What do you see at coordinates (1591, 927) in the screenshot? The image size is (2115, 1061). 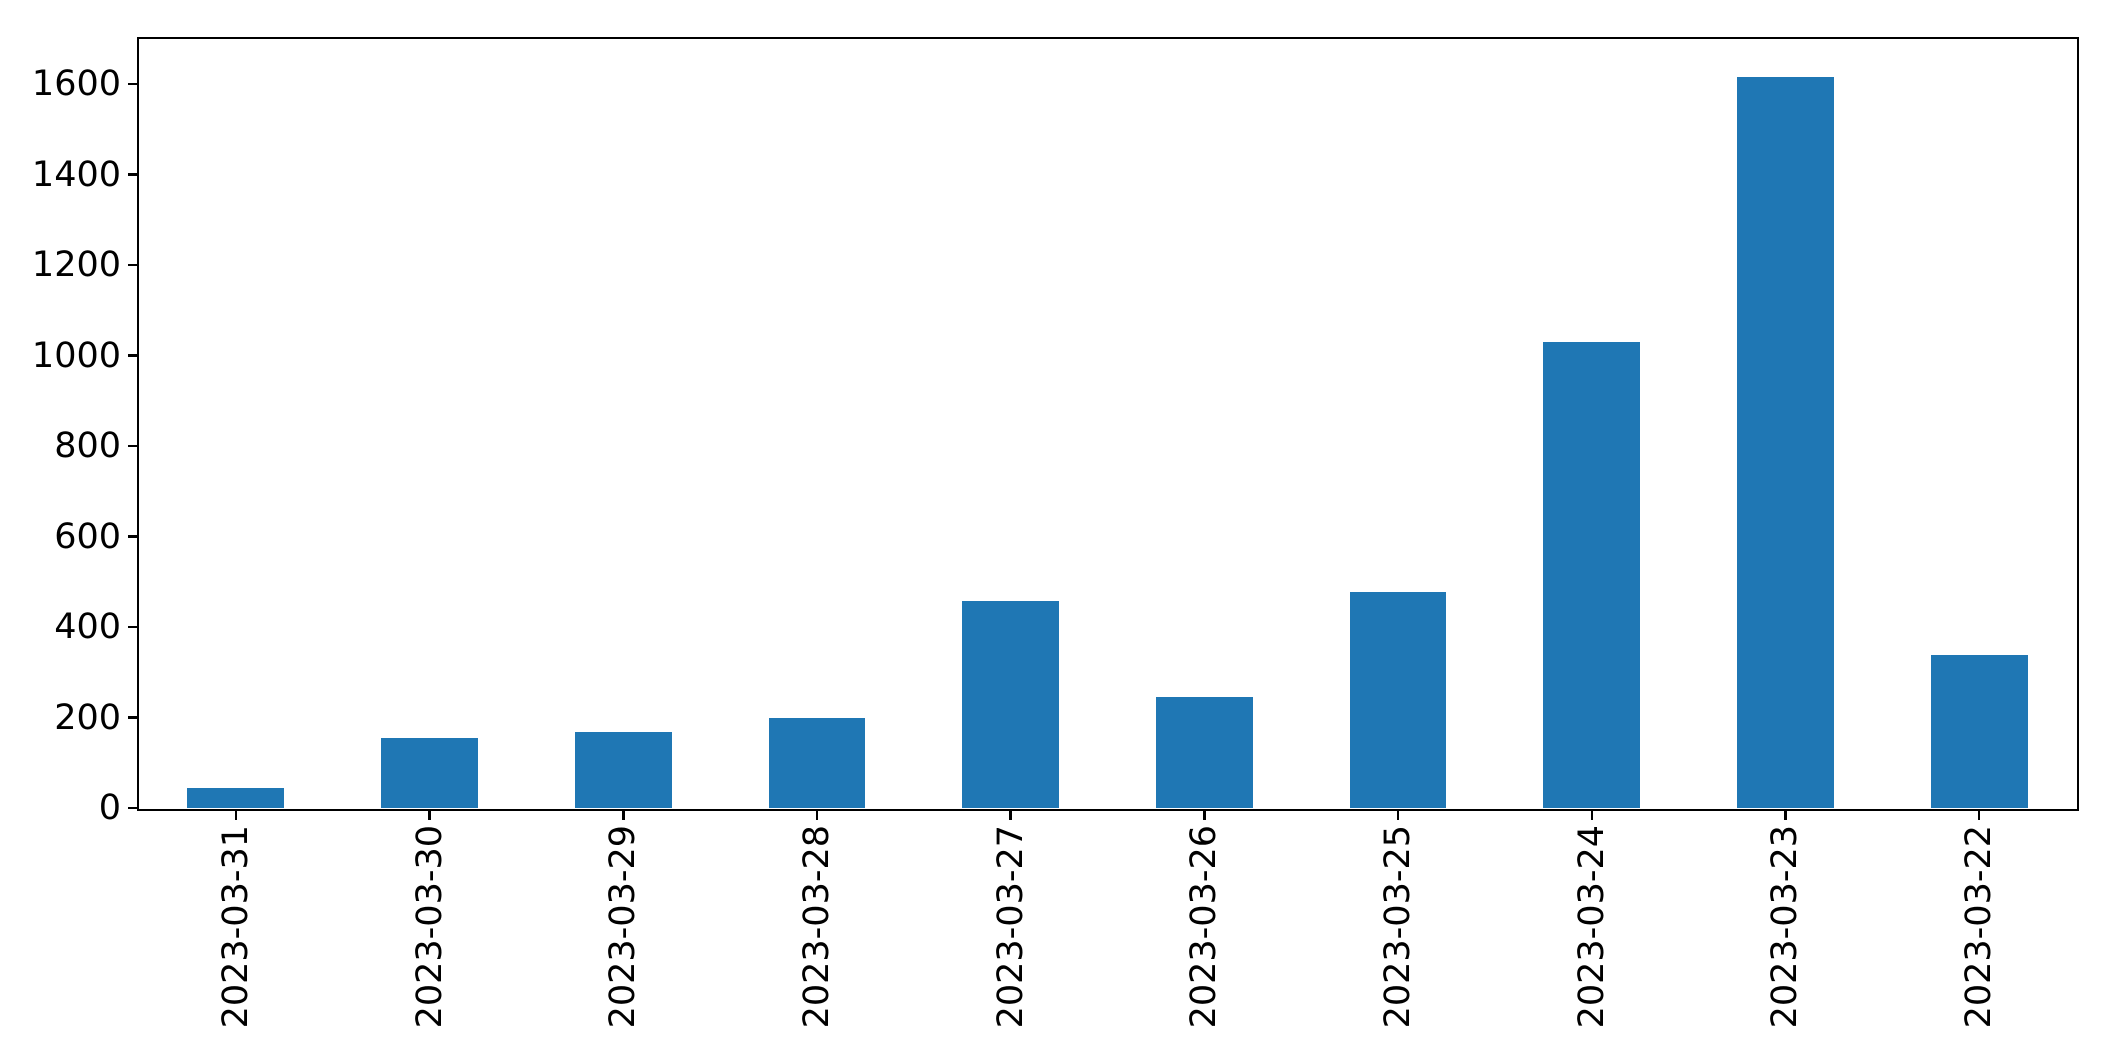 I see `x-tick-label: 2023-03-24` at bounding box center [1591, 927].